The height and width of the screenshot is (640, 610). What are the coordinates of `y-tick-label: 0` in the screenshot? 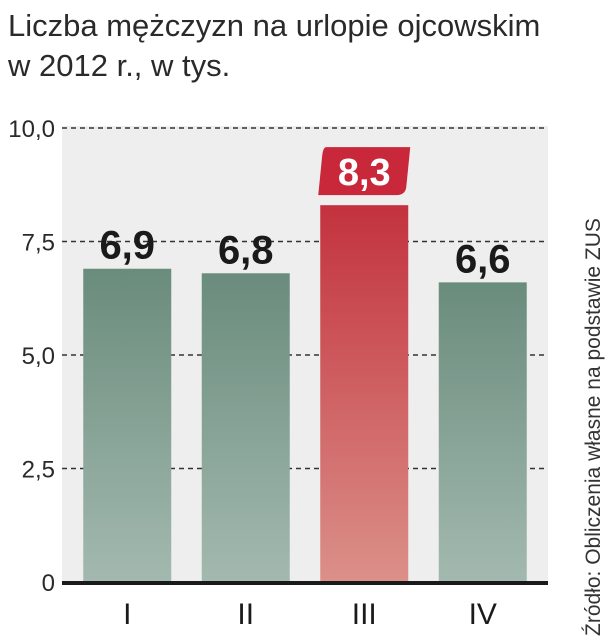 It's located at (48, 583).